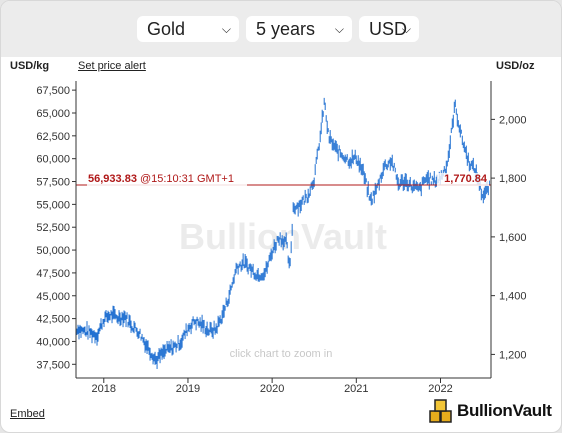 The image size is (562, 433). What do you see at coordinates (53, 137) in the screenshot?
I see `left-tick-label: 62,500` at bounding box center [53, 137].